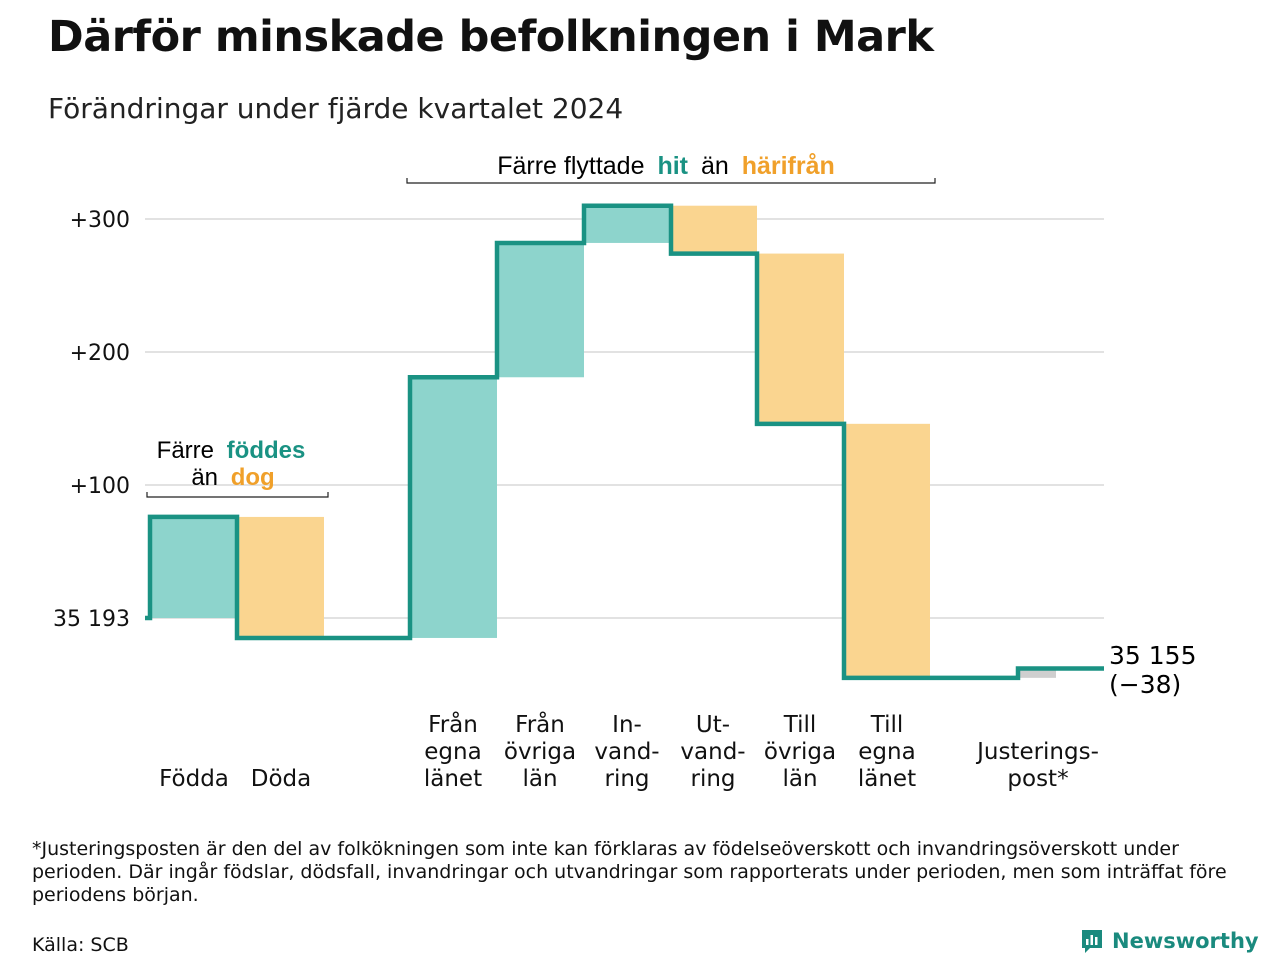 This screenshot has width=1280, height=960. Describe the element at coordinates (671, 181) in the screenshot. I see `annotation-migration-bracket` at that location.